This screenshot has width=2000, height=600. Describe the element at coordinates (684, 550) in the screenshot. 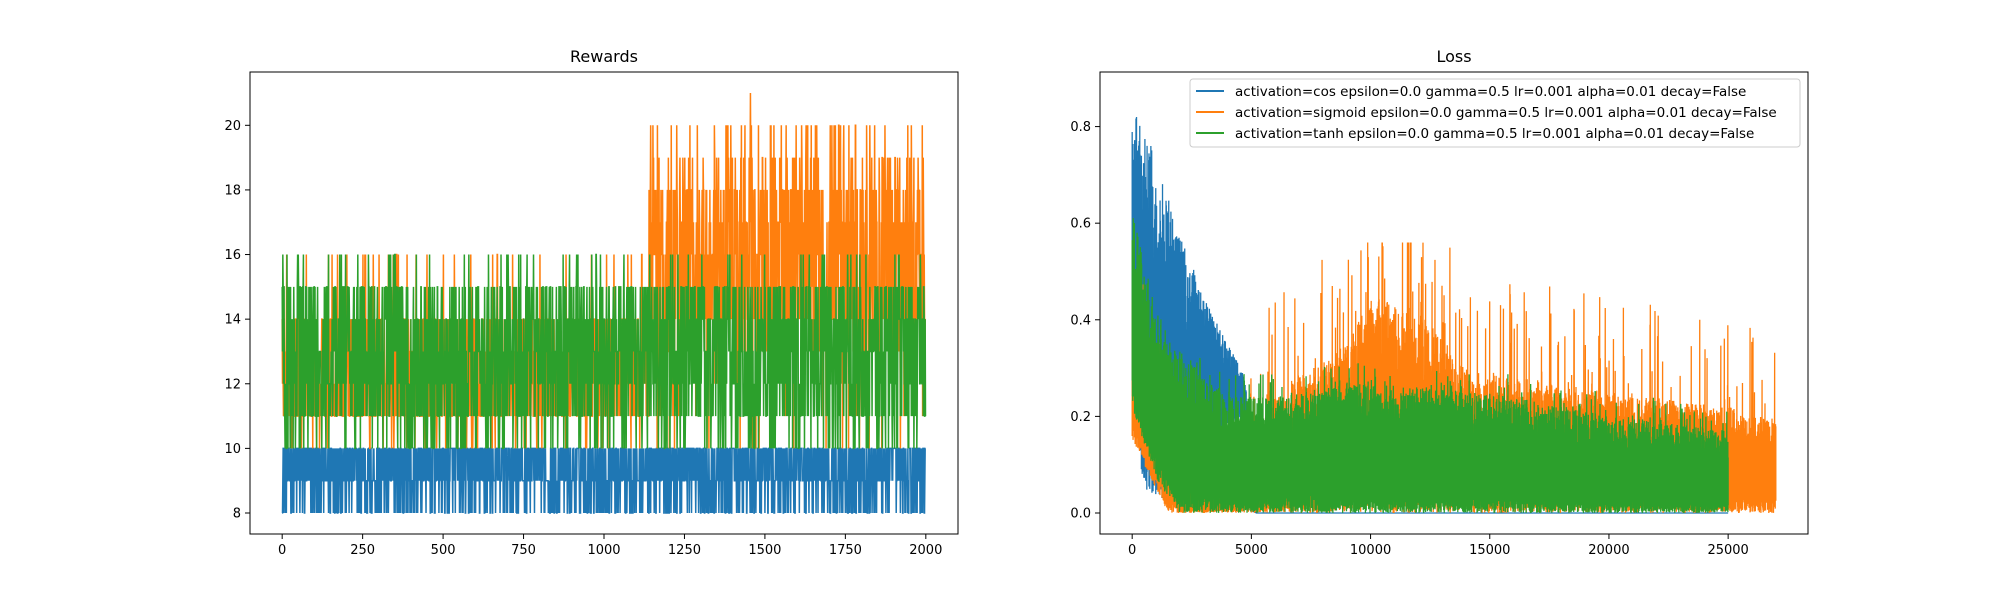

I see `rewards-xtick-label: 1250` at that location.